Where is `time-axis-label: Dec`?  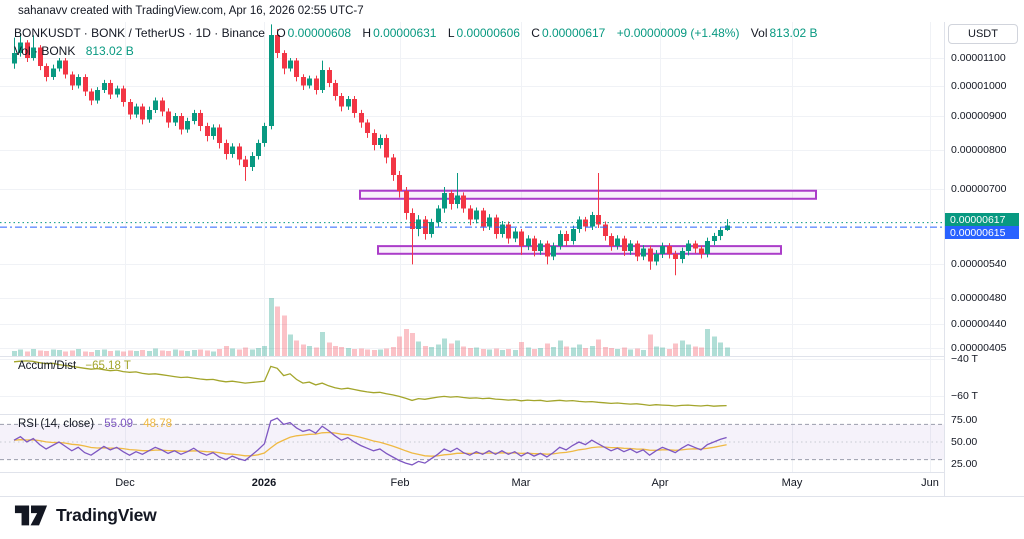 time-axis-label: Dec is located at coordinates (125, 483).